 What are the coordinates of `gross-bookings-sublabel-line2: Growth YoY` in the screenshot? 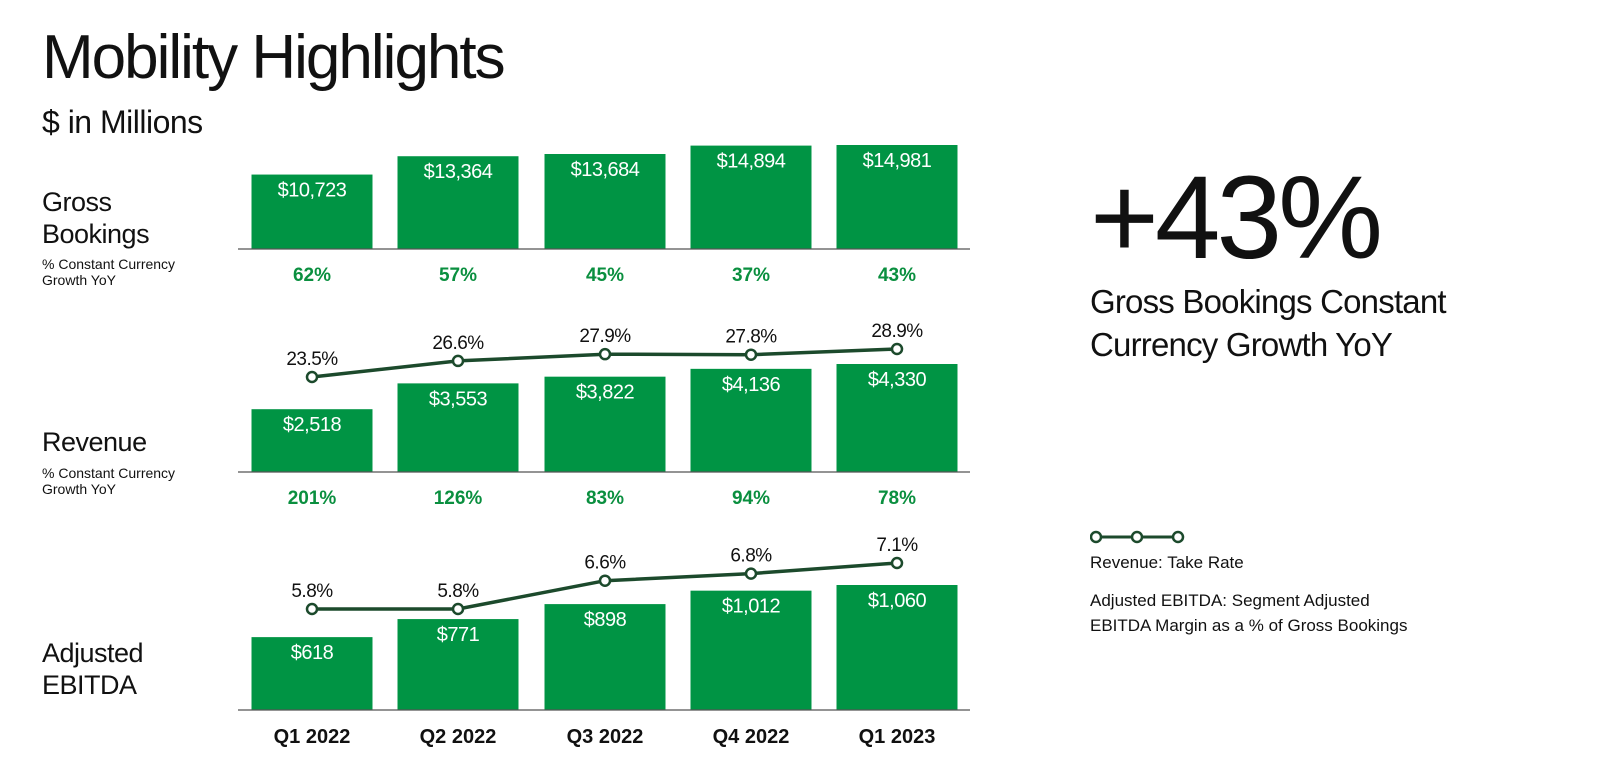 It's located at (79, 280).